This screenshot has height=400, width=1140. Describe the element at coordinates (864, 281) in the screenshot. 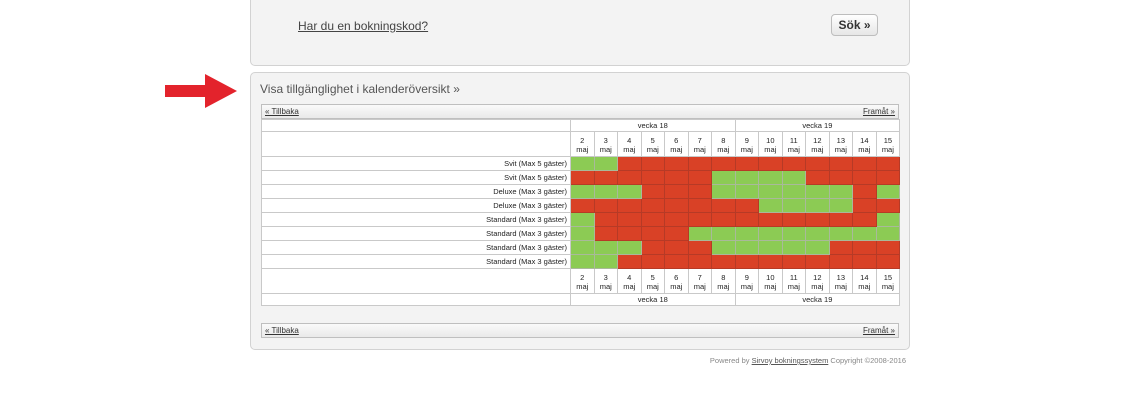

I see `day-header: 14 maj` at that location.